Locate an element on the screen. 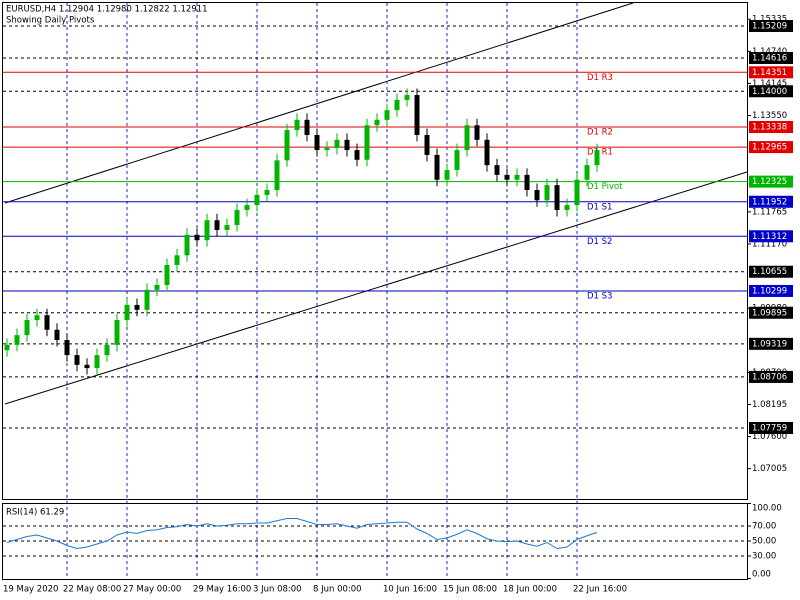  y-tick-label: 1.11170 is located at coordinates (769, 244).